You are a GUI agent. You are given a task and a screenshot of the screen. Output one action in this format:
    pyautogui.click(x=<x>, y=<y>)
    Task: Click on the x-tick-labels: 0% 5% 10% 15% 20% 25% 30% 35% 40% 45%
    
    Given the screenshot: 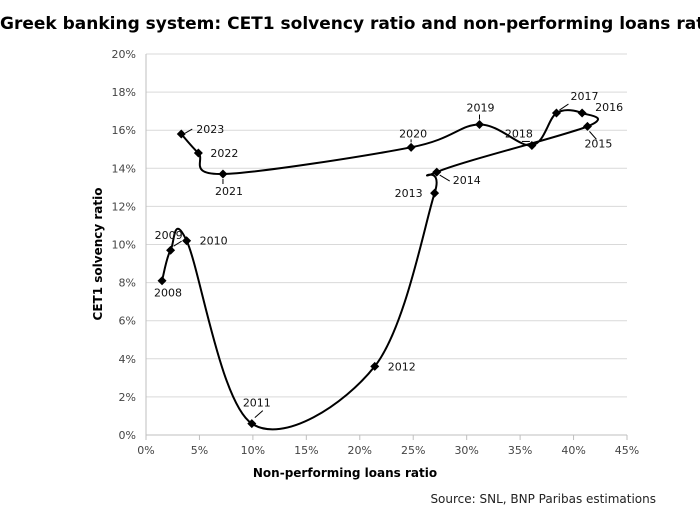 What is the action you would take?
    pyautogui.click(x=388, y=450)
    